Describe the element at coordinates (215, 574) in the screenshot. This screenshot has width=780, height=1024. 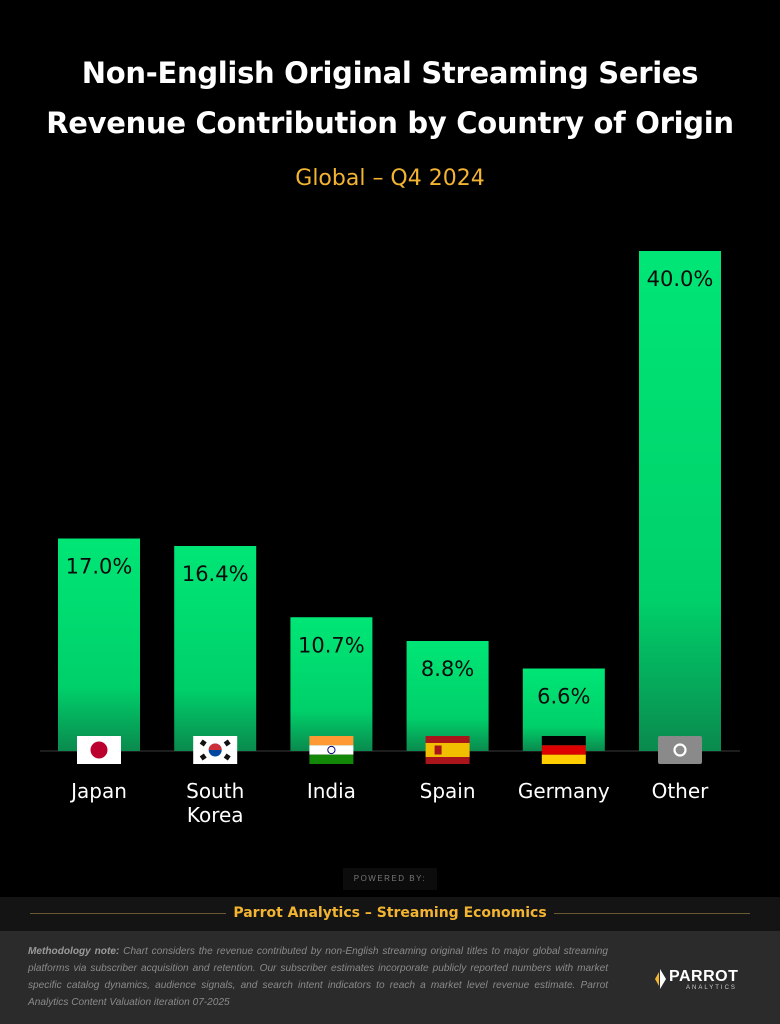
I see `value-label-south-korea: 16.4%` at that location.